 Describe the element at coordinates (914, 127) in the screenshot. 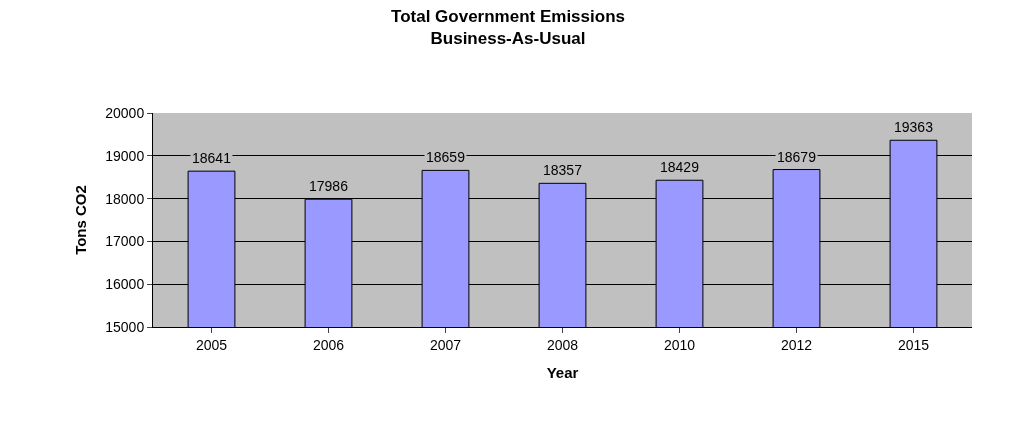

I see `data-label: 19363` at that location.